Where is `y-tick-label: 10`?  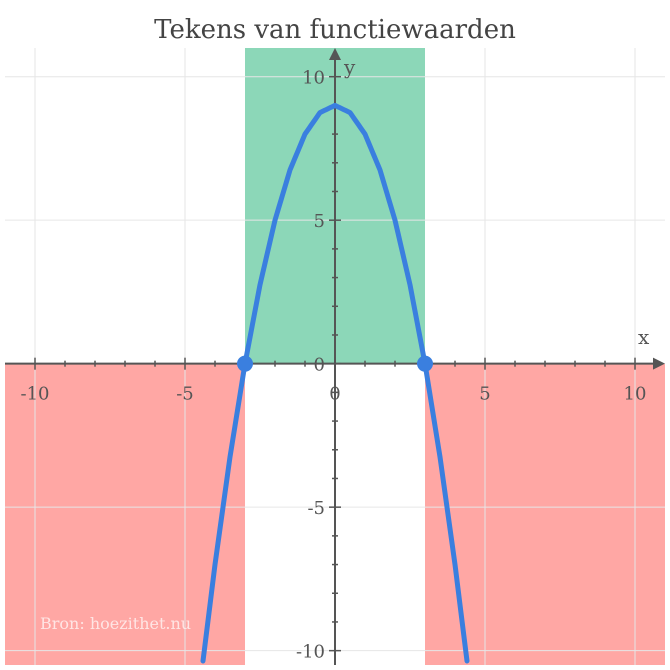 y-tick-label: 10 is located at coordinates (313, 78).